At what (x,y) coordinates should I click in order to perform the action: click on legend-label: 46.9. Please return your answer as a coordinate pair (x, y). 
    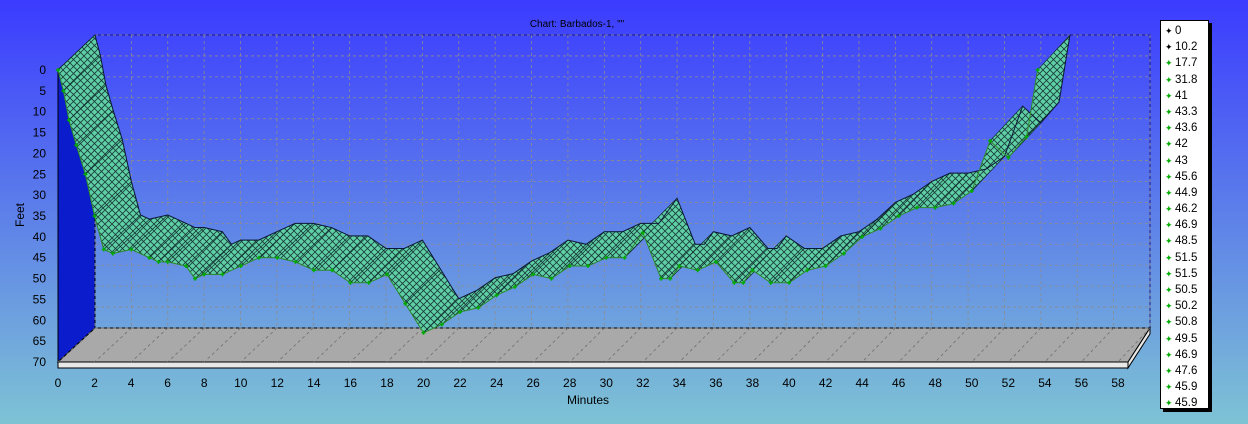
    Looking at the image, I should click on (1186, 225).